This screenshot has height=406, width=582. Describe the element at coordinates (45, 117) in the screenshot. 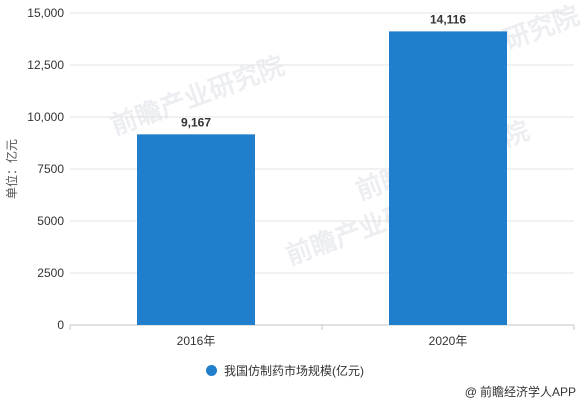

I see `y-tick-label: 10,000` at that location.